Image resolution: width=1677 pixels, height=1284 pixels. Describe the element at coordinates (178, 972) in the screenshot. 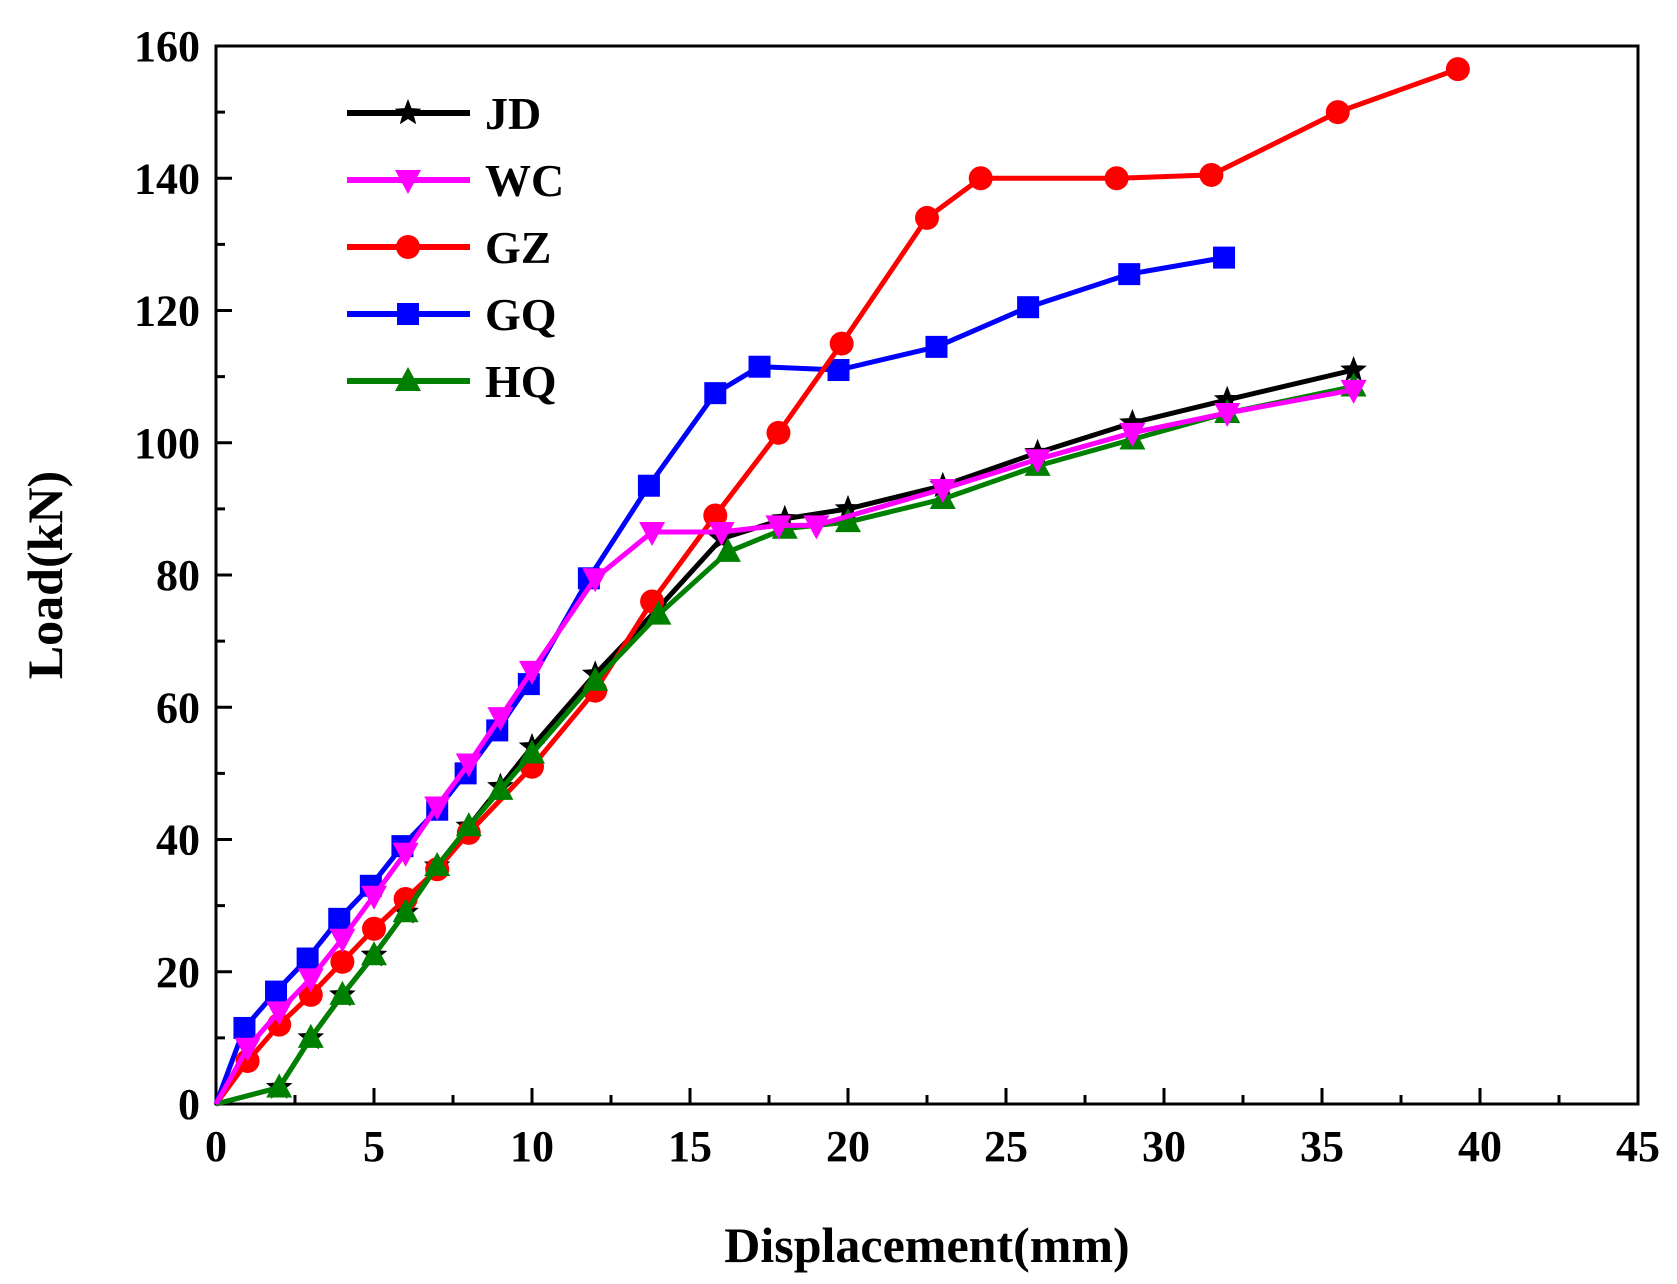

I see `y-tick-label: 20` at that location.